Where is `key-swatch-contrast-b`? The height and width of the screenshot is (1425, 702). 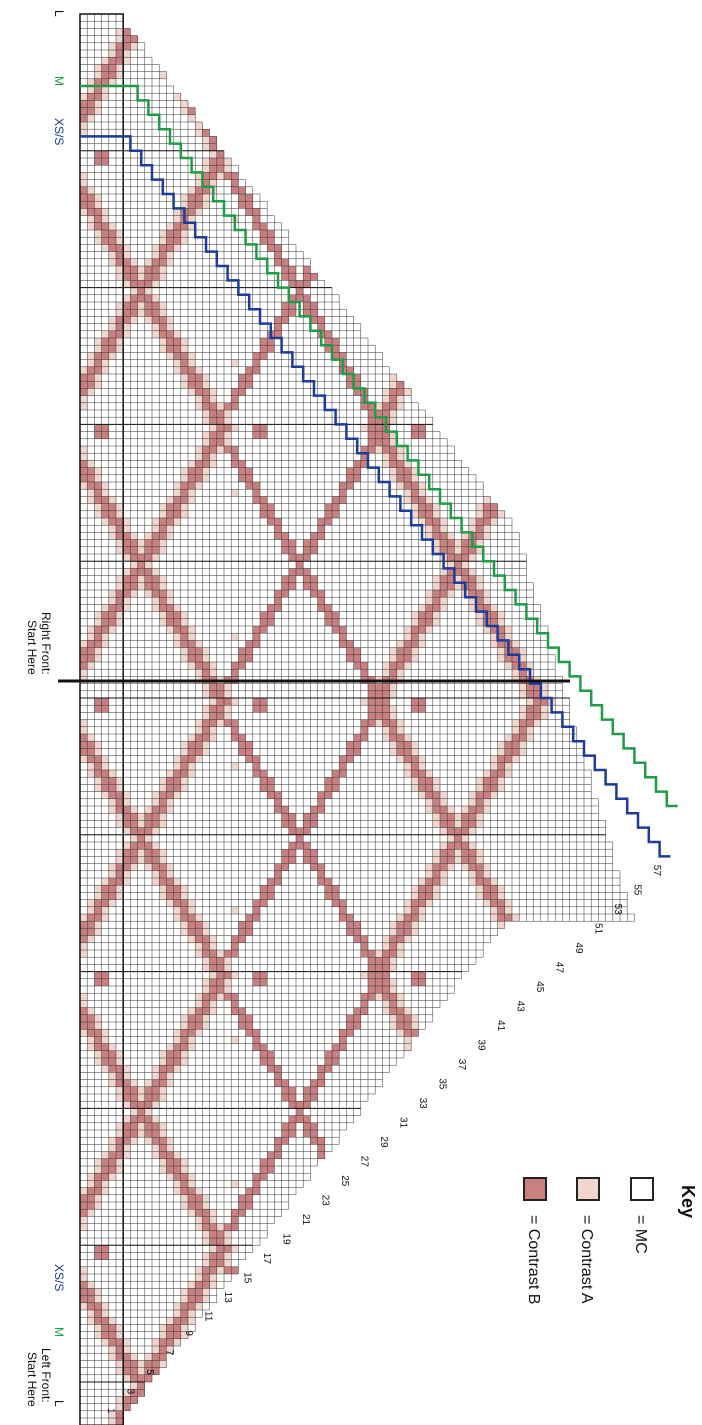
key-swatch-contrast-b is located at coordinates (535, 1189).